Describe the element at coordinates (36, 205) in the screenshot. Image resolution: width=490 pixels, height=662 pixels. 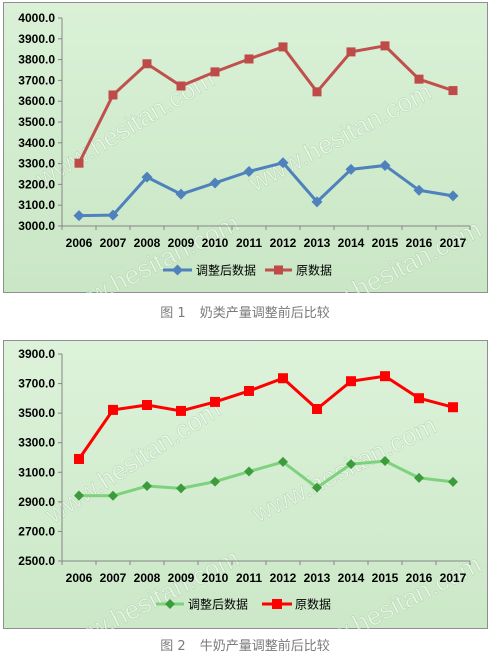
I see `y-tick-label: 3100.0` at that location.